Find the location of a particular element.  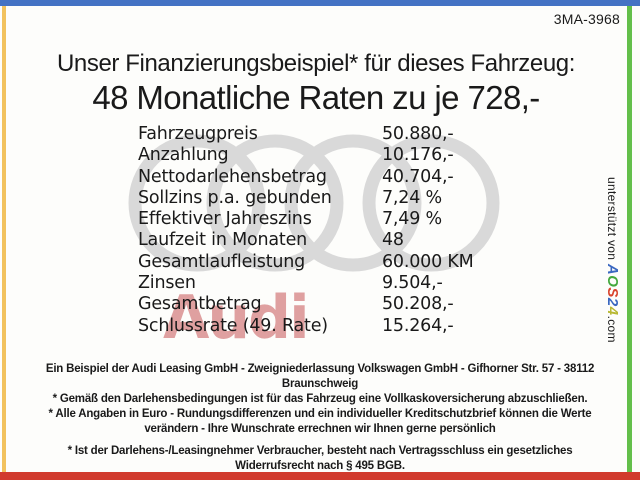

finance-row: Effektiver Jahreszins 7,49 % is located at coordinates (348, 219).